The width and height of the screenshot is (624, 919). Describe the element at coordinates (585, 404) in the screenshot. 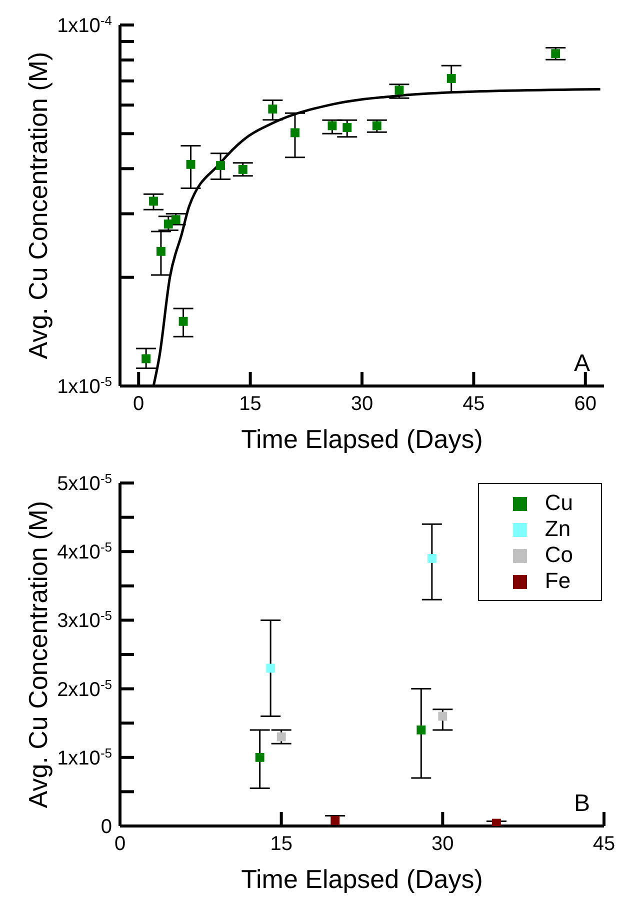

I see `x-tick-label: 60` at that location.